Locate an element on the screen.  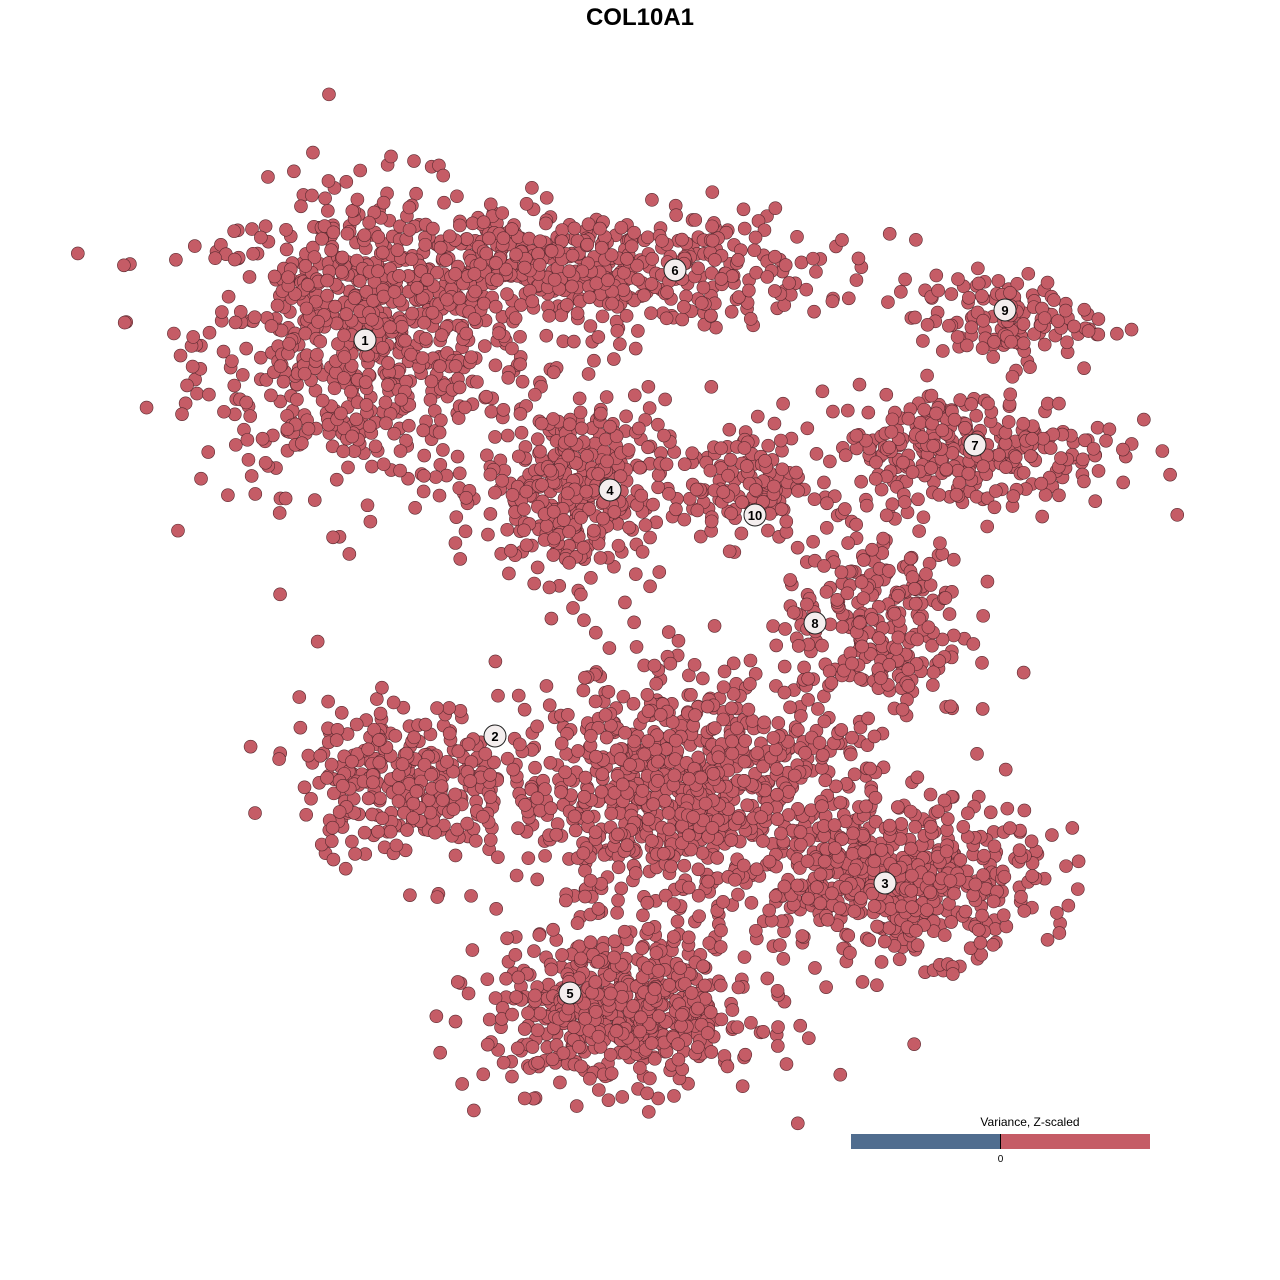
cluster-label: 5 is located at coordinates (569, 993).